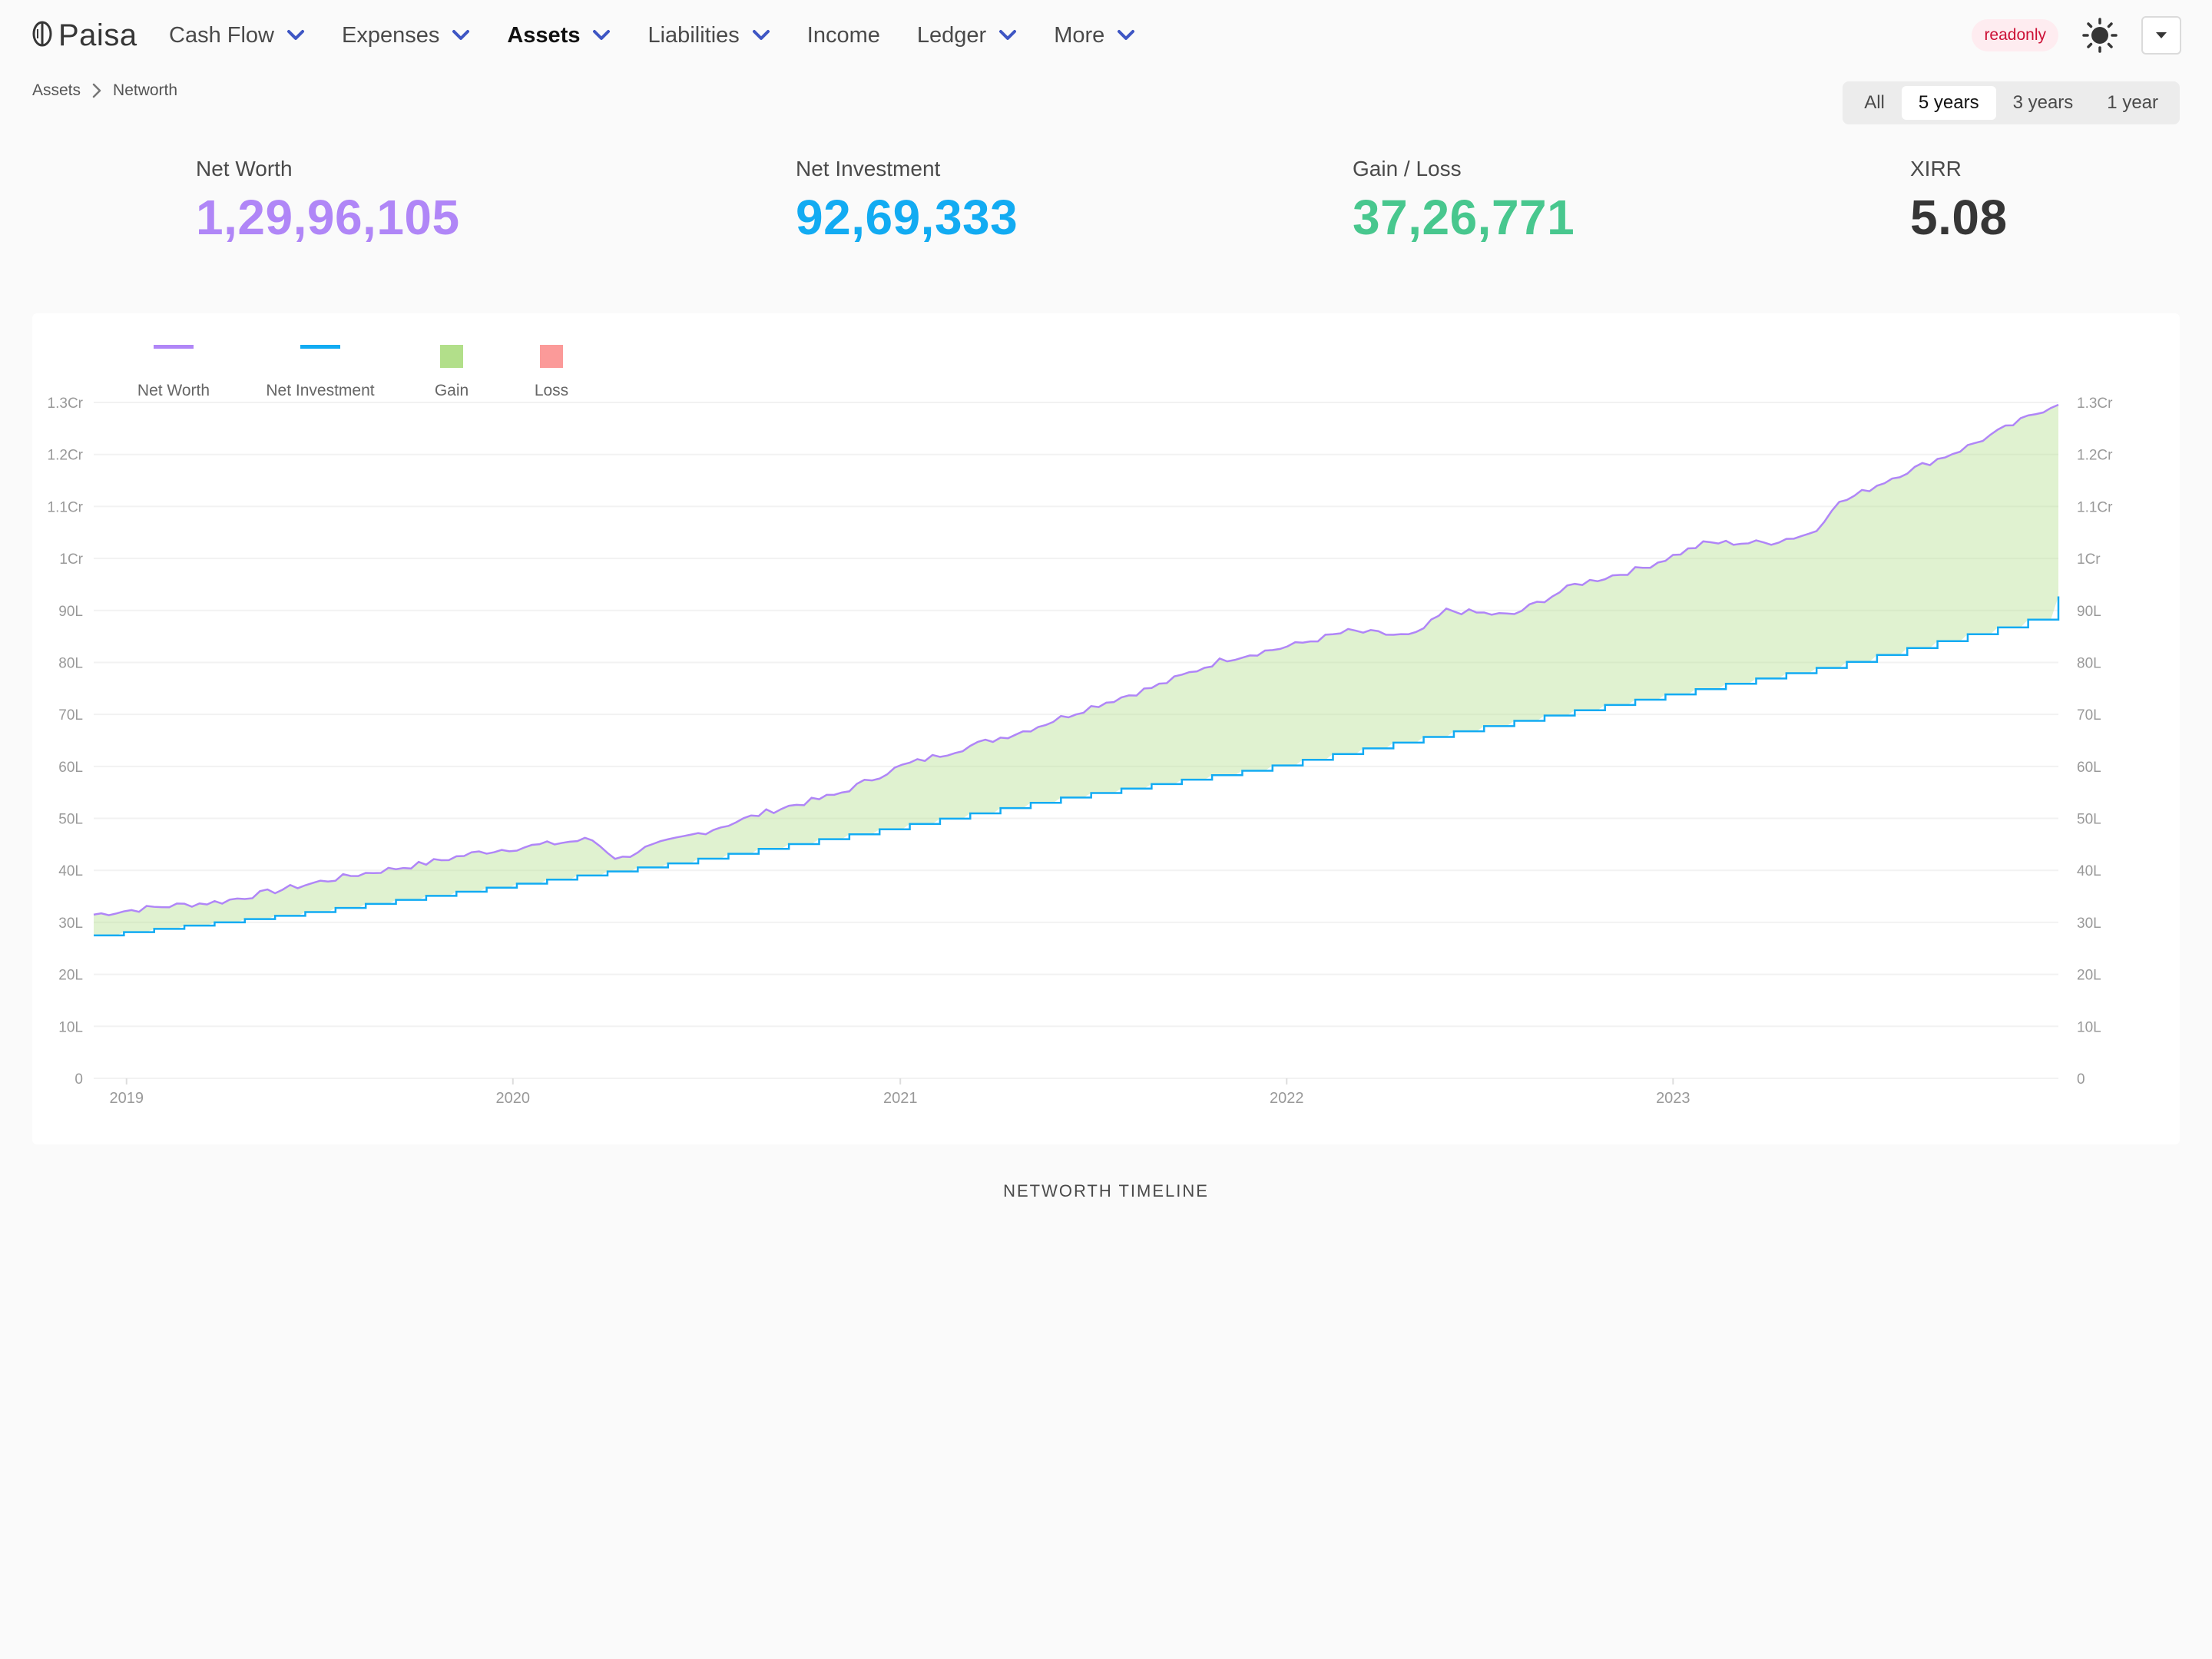 The height and width of the screenshot is (1659, 2212). What do you see at coordinates (98, 35) in the screenshot?
I see `brand-name: Paisa` at bounding box center [98, 35].